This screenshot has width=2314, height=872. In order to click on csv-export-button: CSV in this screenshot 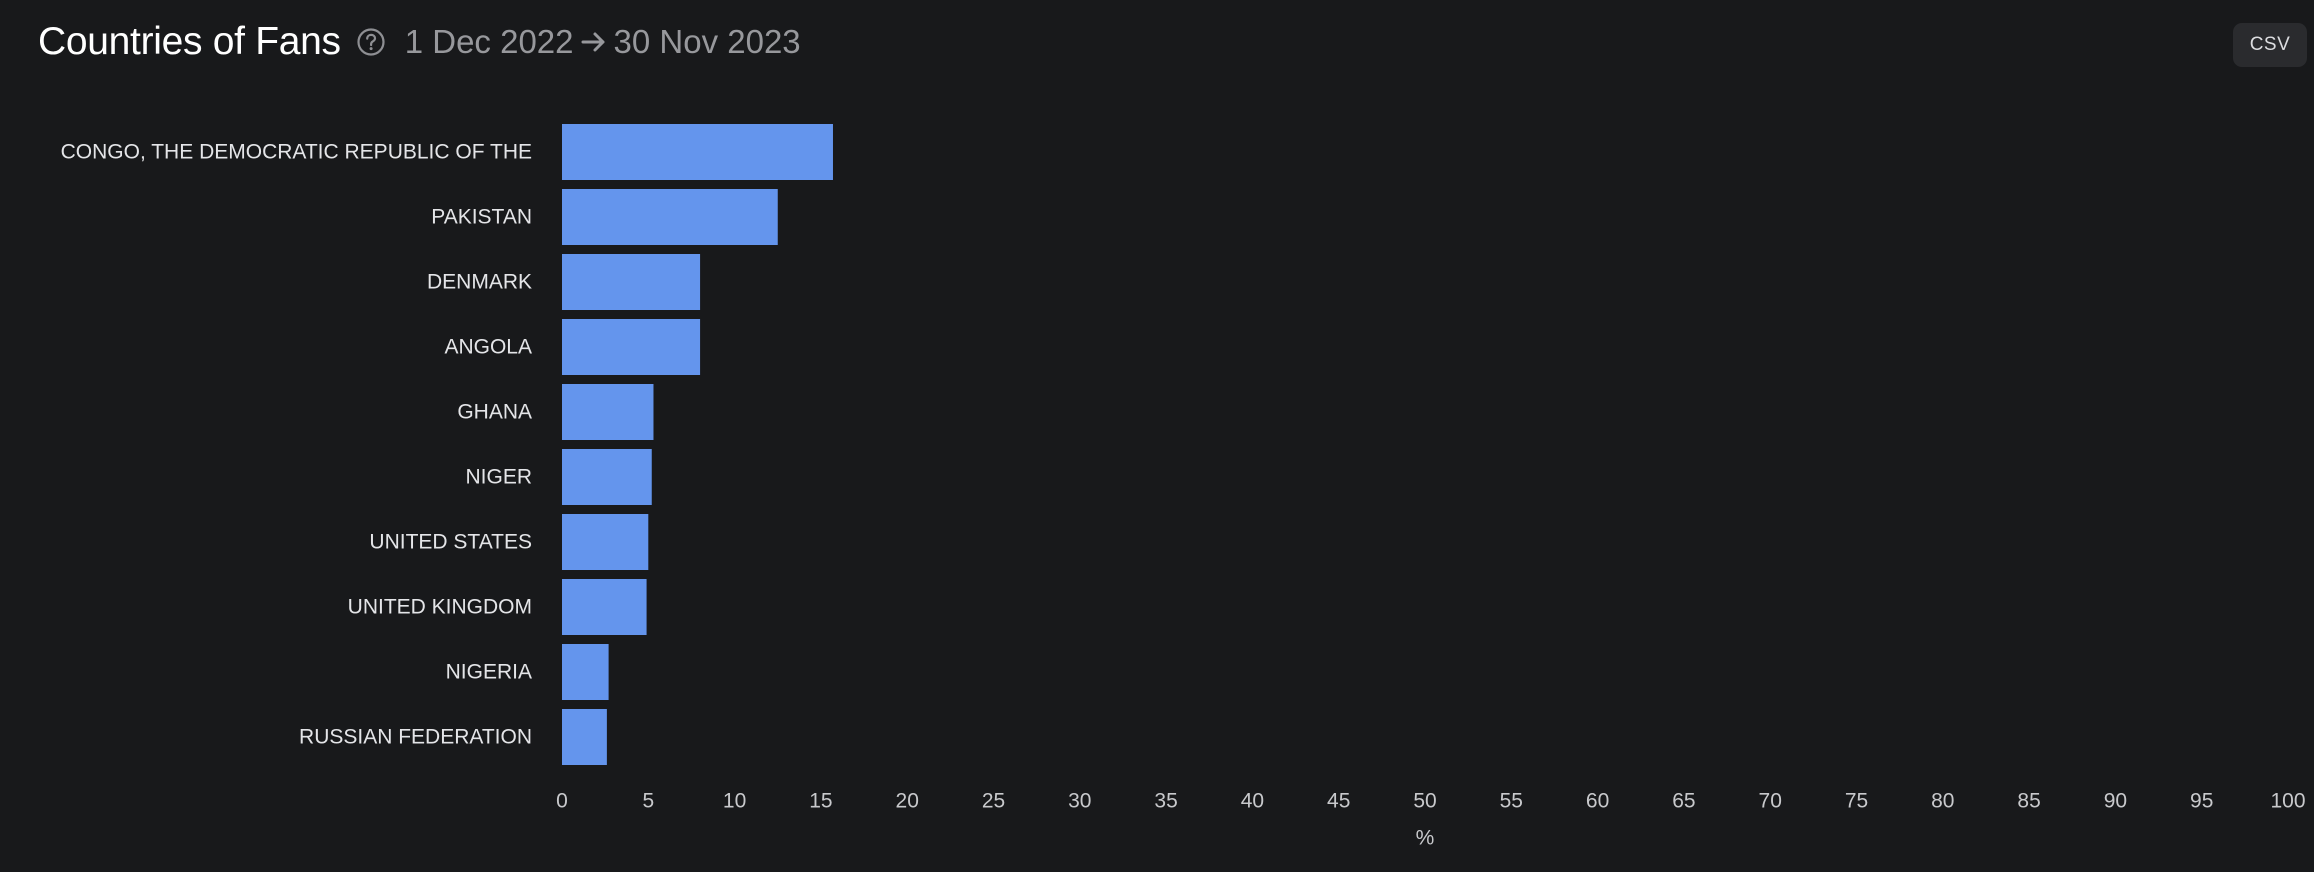, I will do `click(2270, 45)`.